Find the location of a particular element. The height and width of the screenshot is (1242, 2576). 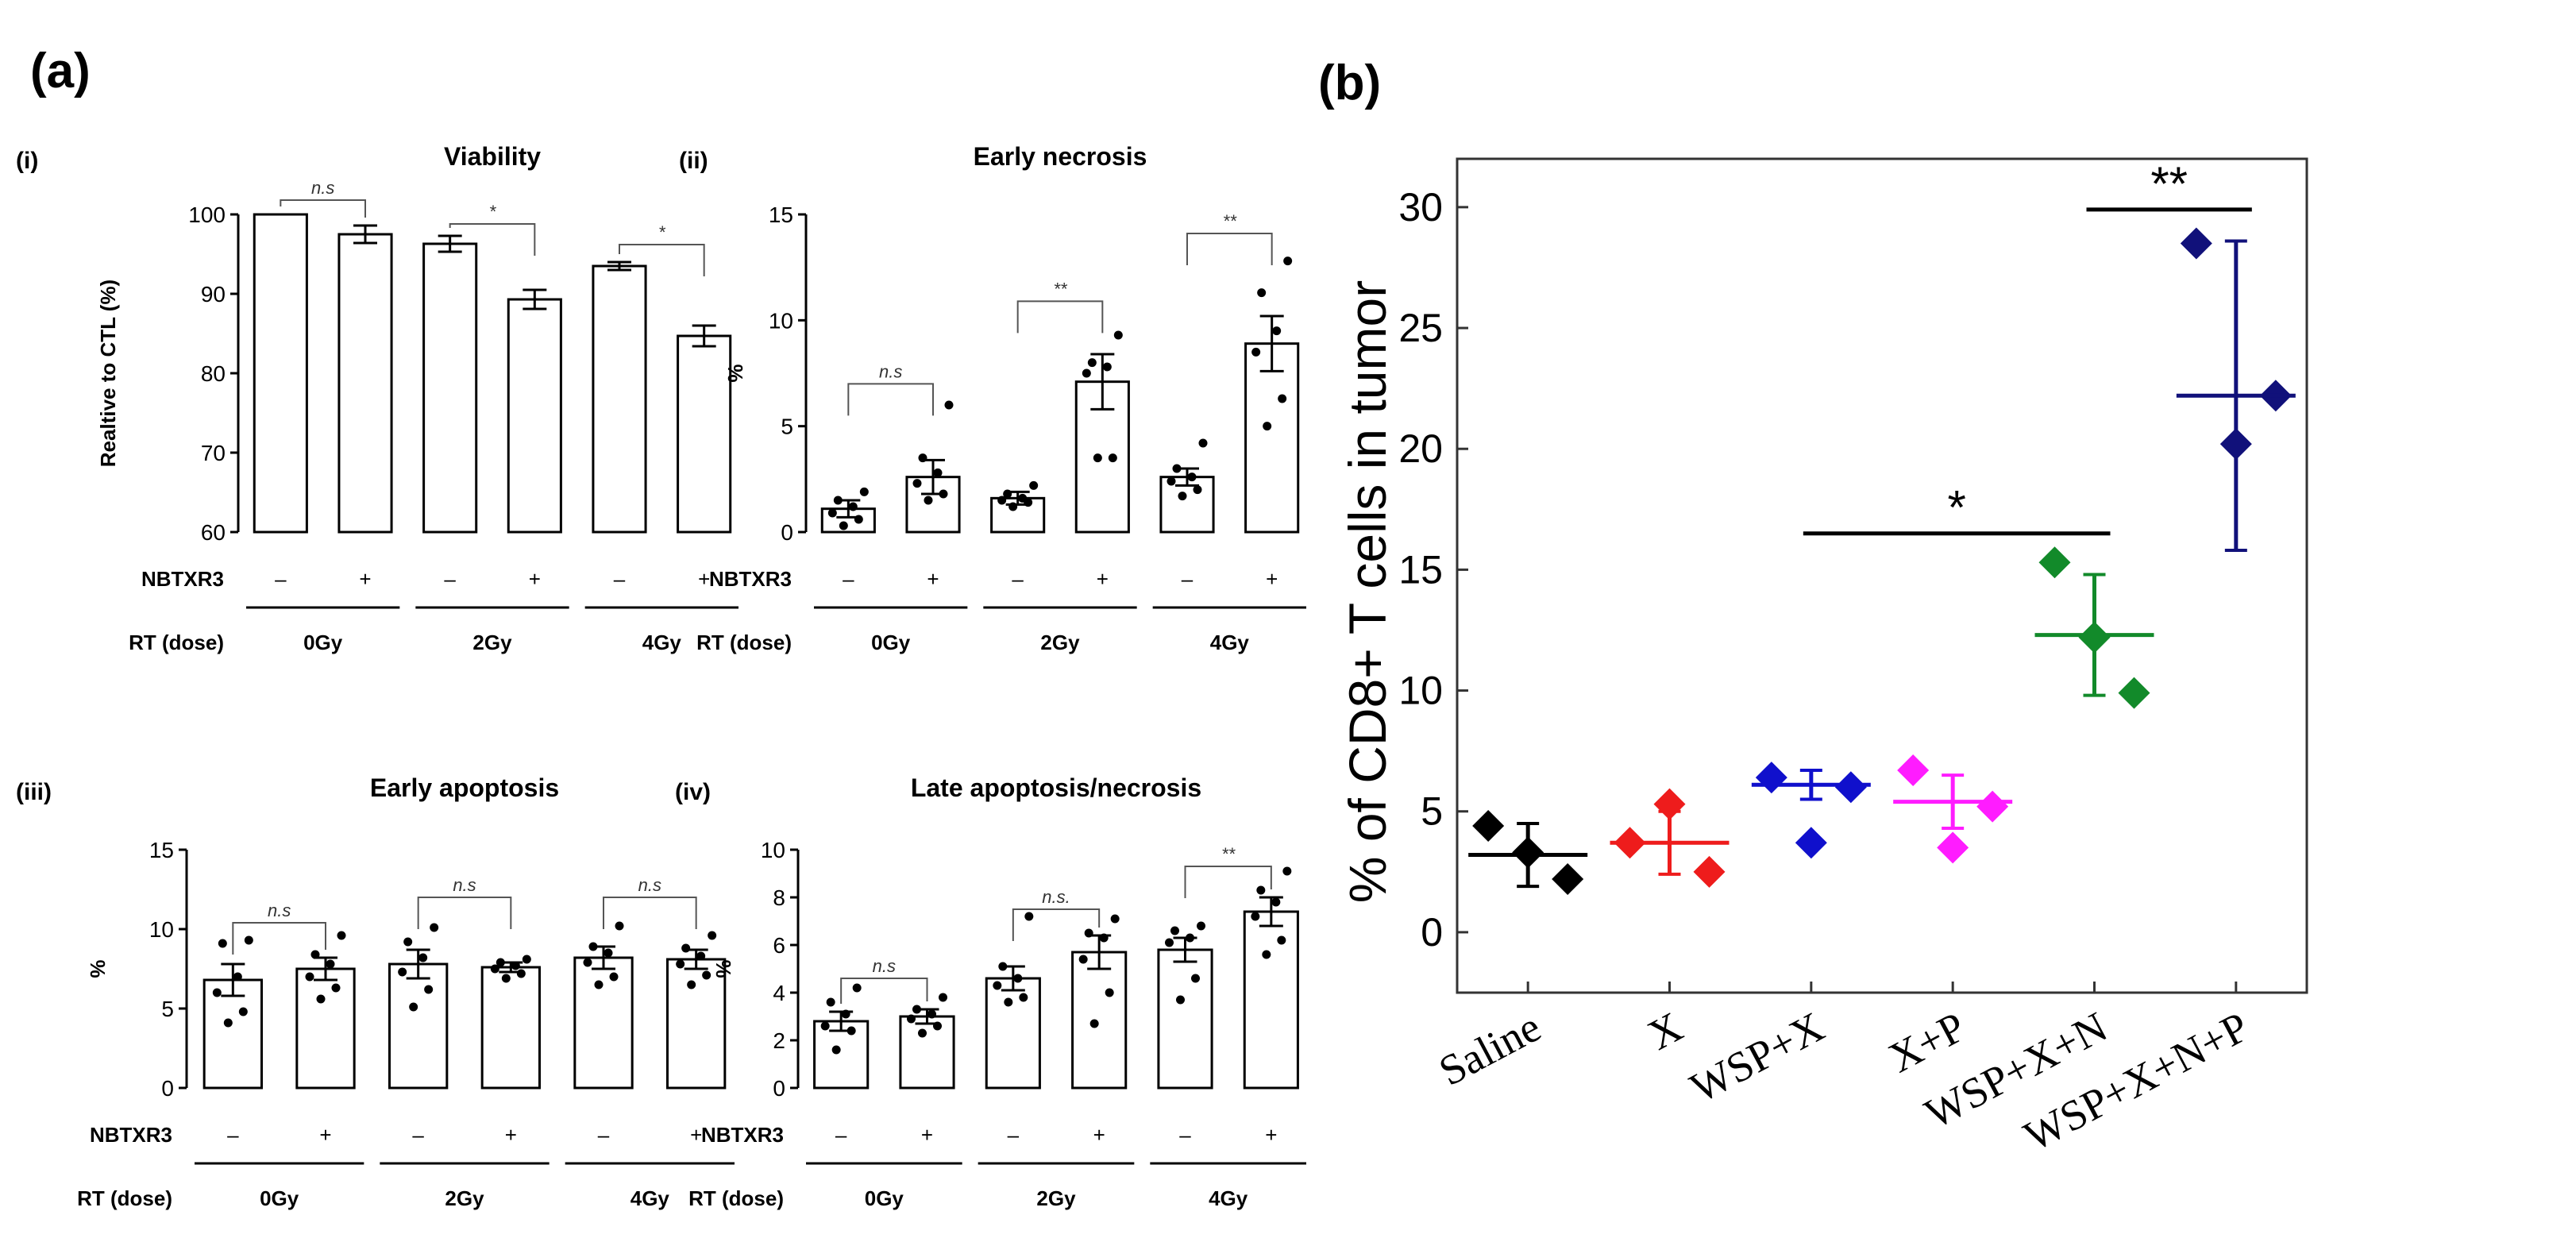

panel-number: (iv) is located at coordinates (693, 792).